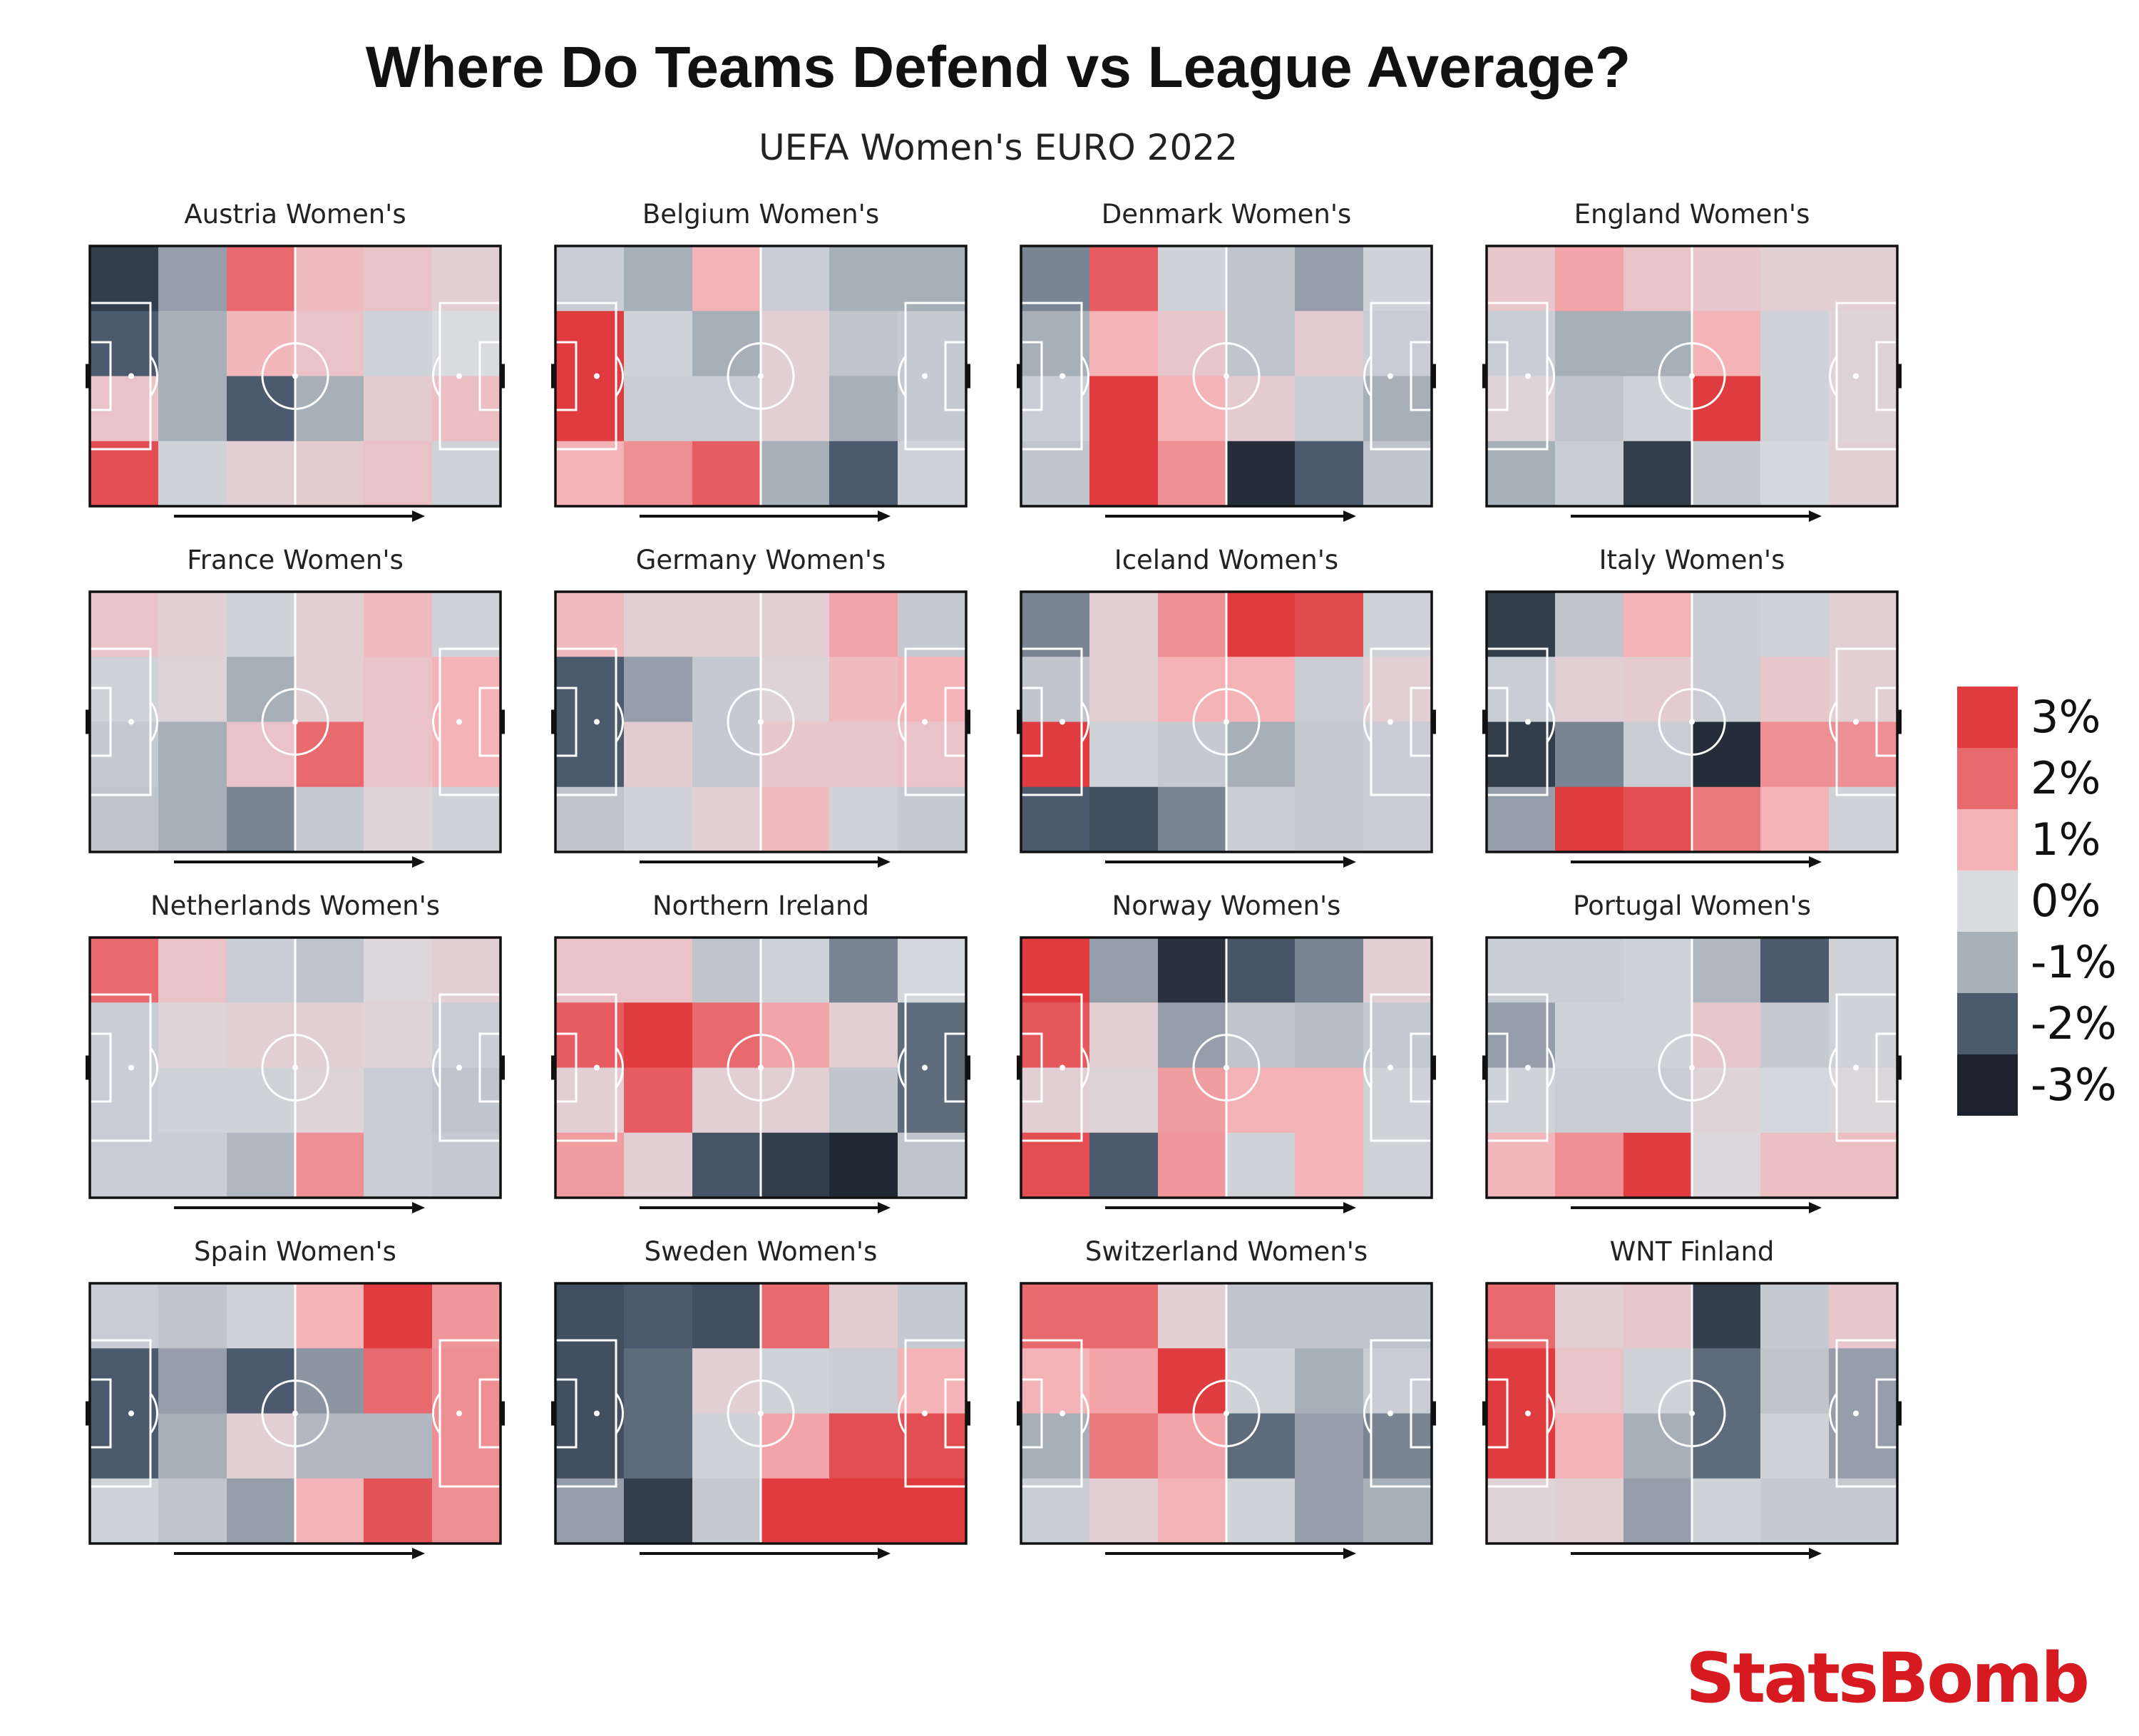 The image size is (2139, 1736). I want to click on legend-label: 3%, so click(2066, 717).